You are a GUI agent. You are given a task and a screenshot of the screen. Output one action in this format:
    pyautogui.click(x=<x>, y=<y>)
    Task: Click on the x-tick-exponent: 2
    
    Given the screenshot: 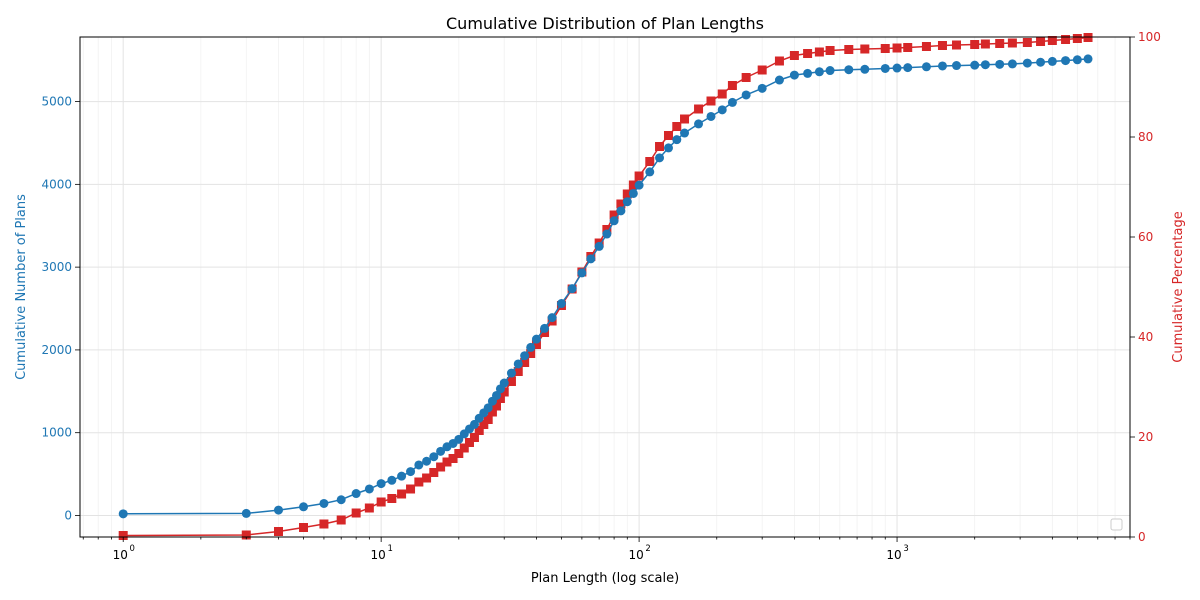 What is the action you would take?
    pyautogui.click(x=647, y=549)
    